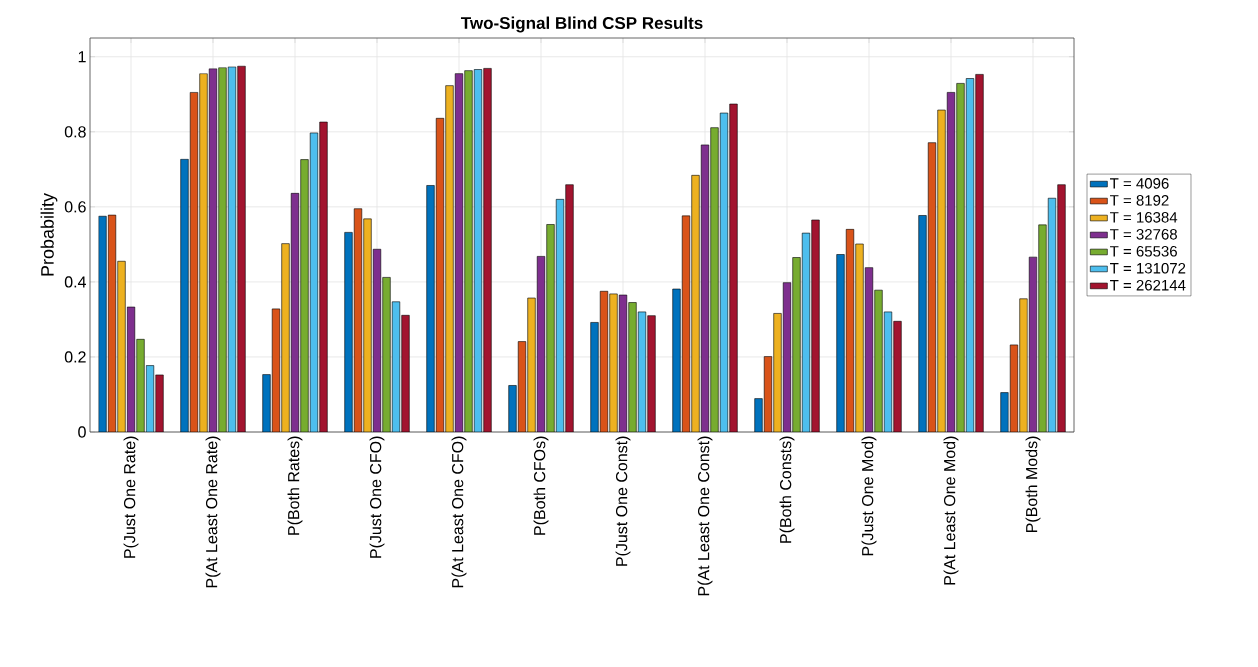  What do you see at coordinates (459, 512) in the screenshot?
I see `x-tick-label: P(At Least One CFO)` at bounding box center [459, 512].